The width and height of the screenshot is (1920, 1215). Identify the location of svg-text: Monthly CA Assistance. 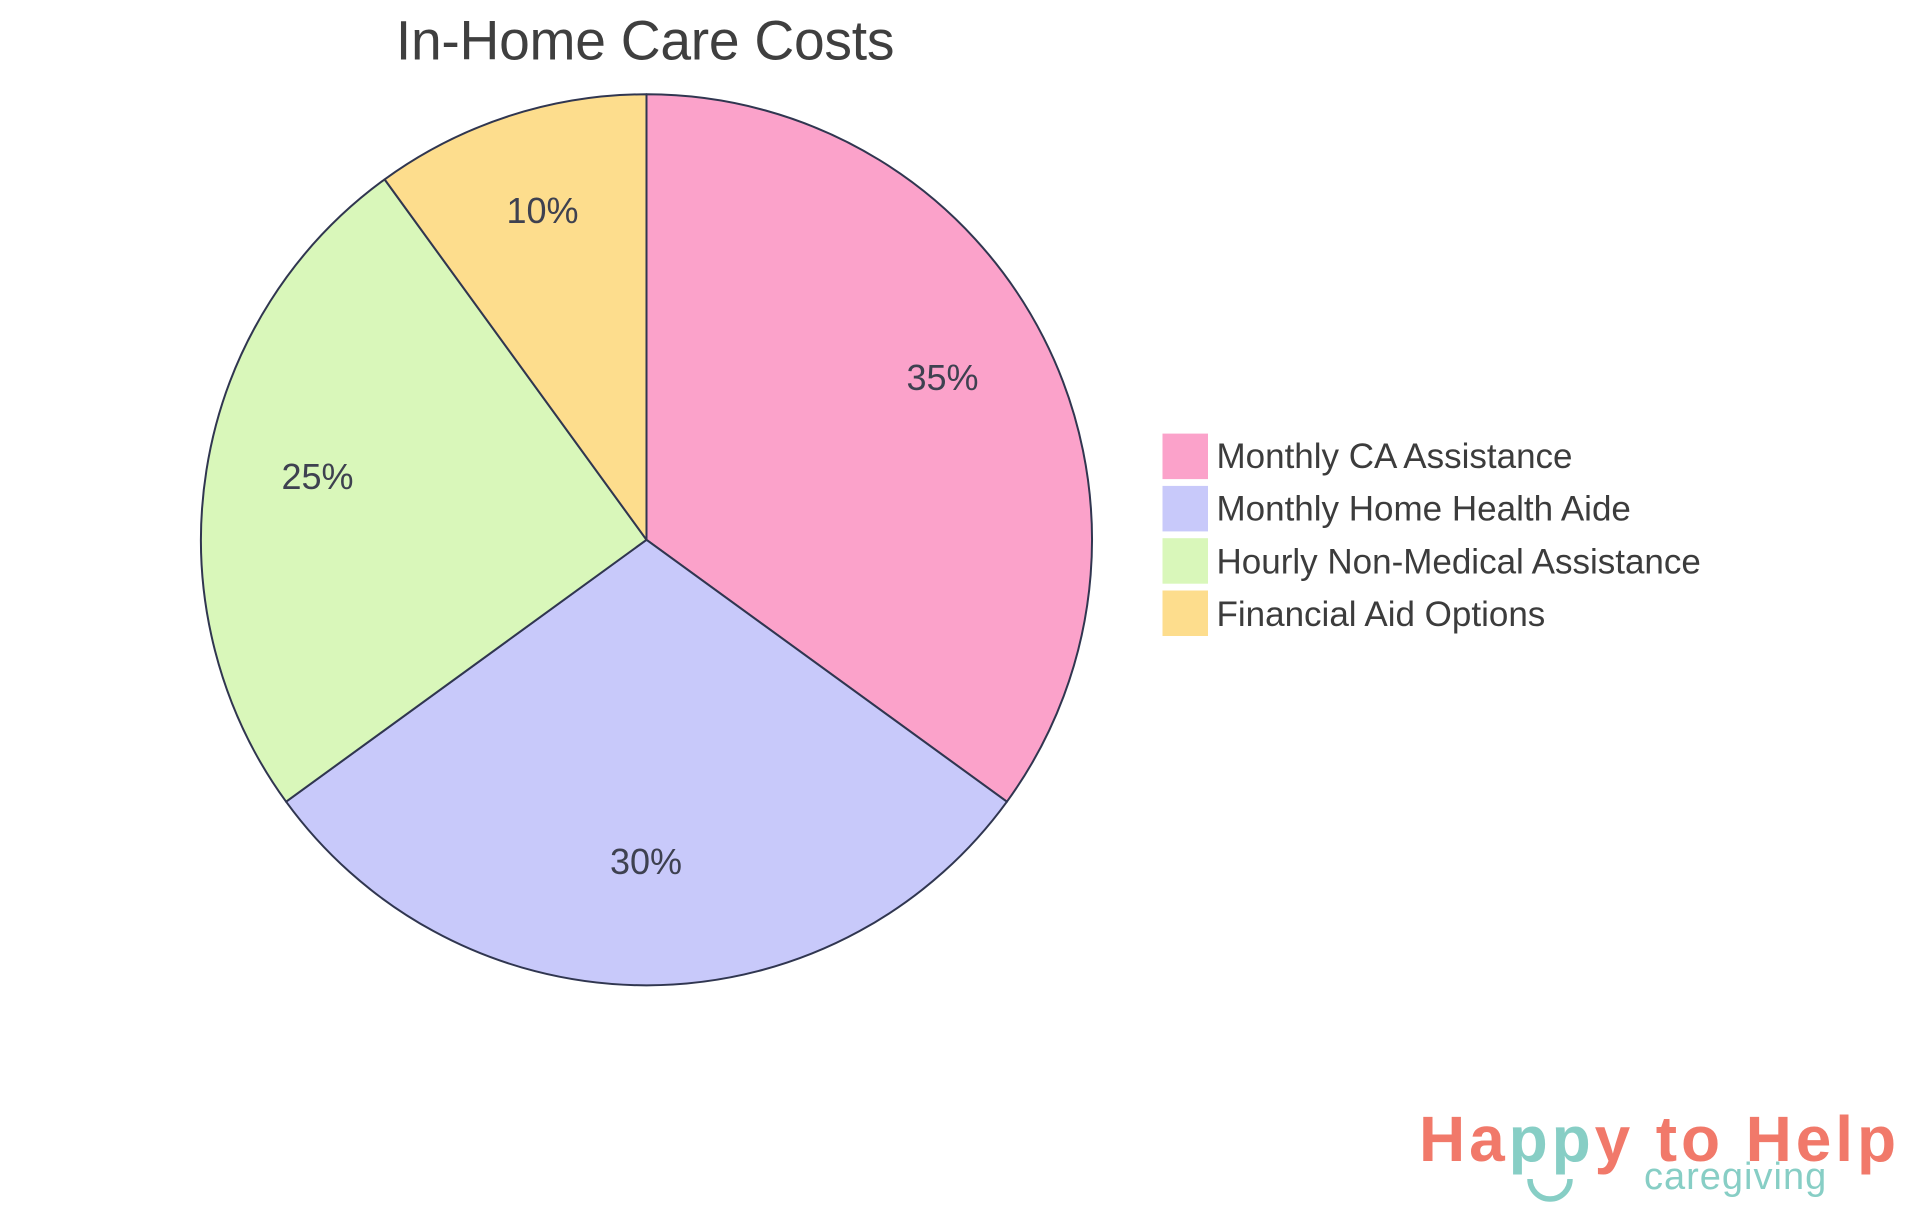
(1395, 456).